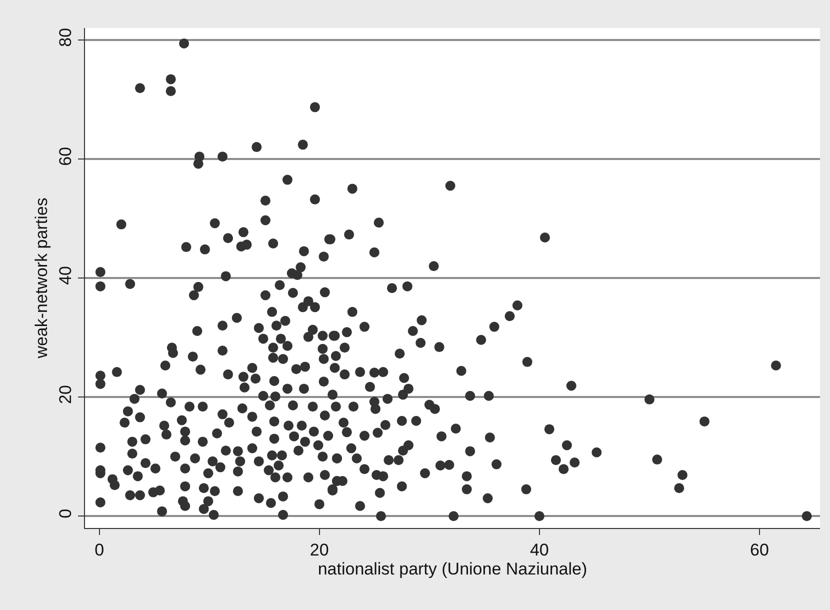 This screenshot has height=610, width=830. What do you see at coordinates (41, 279) in the screenshot?
I see `y-axis-title: weak-network parties` at bounding box center [41, 279].